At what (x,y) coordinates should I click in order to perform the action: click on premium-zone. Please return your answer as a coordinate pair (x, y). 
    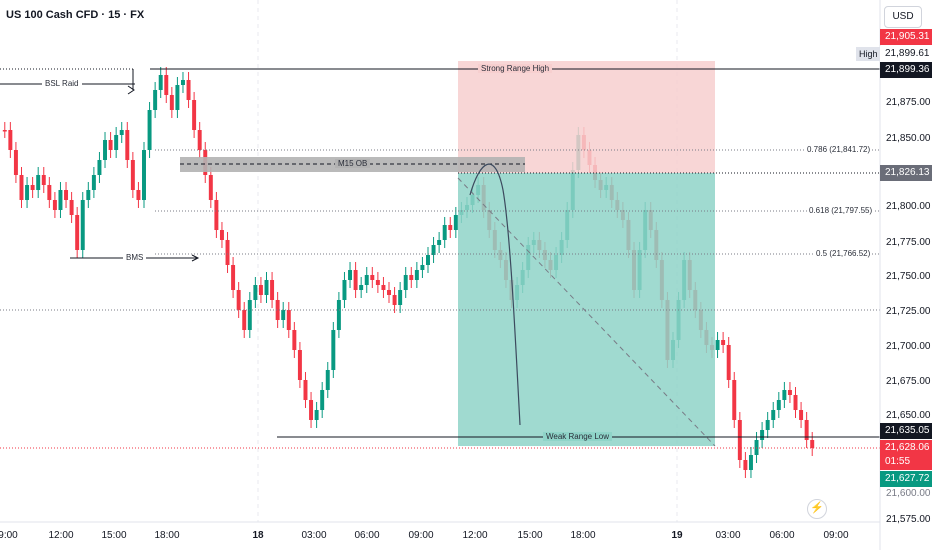
    Looking at the image, I should click on (586, 117).